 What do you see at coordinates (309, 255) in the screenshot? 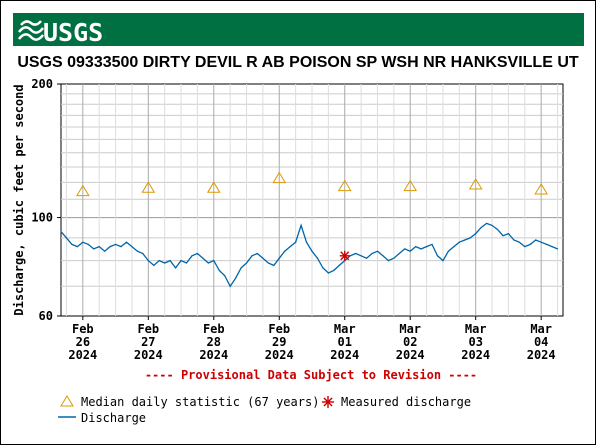
I see `discharge-line` at bounding box center [309, 255].